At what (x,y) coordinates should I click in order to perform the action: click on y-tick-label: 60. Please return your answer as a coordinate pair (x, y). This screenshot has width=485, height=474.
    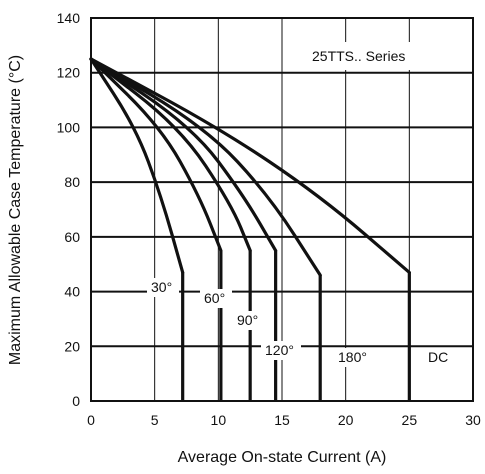
    Looking at the image, I should click on (72, 237).